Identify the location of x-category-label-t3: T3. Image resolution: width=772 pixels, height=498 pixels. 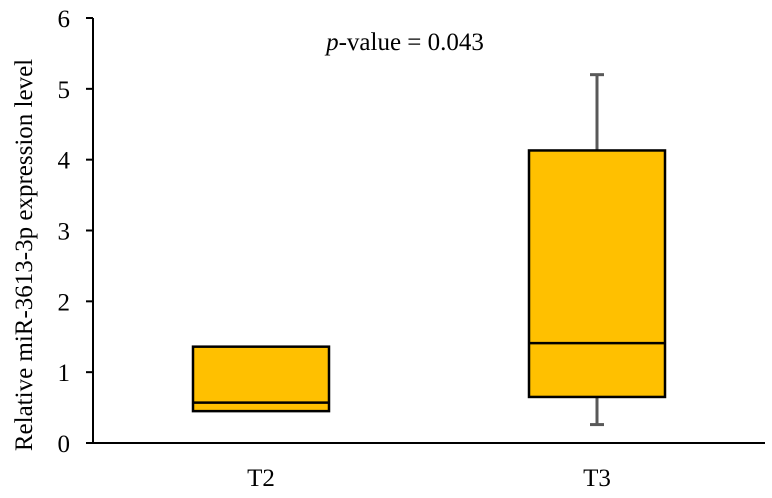
(597, 478).